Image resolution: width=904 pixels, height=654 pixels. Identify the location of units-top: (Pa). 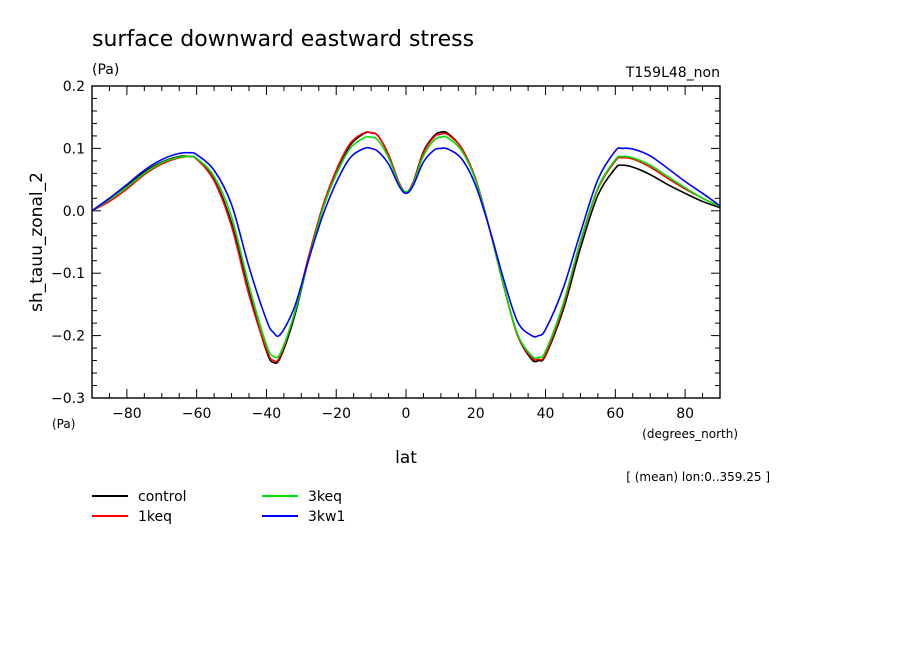
(105, 70).